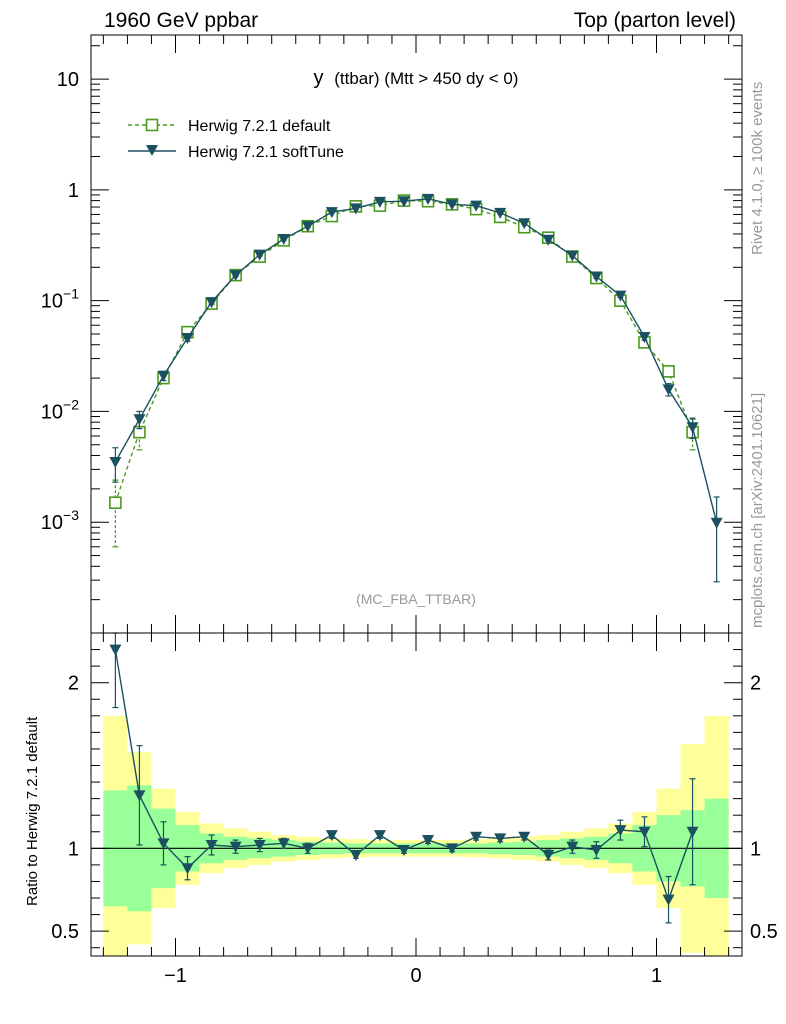  Describe the element at coordinates (73, 191) in the screenshot. I see `main-y-tick-label: 1` at that location.